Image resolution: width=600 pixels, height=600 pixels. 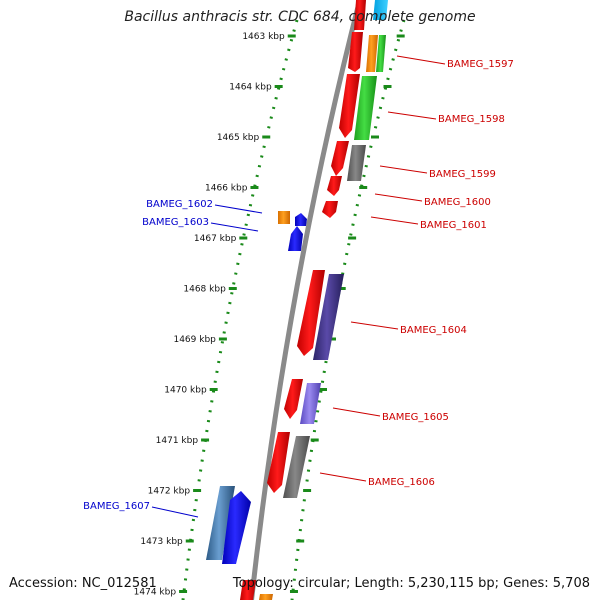 I want to click on tick-label: 1464 kbp, so click(x=250, y=88).